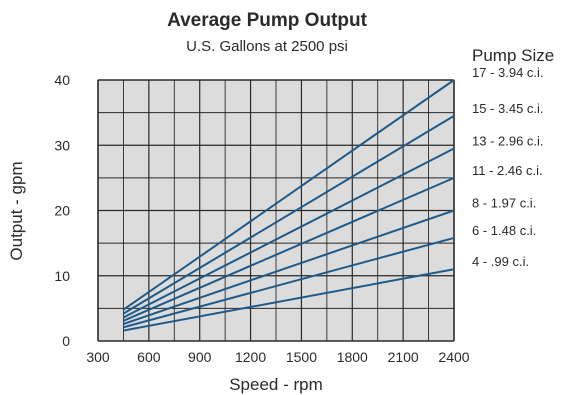 The image size is (576, 395). I want to click on x-tick-label: 600, so click(149, 357).